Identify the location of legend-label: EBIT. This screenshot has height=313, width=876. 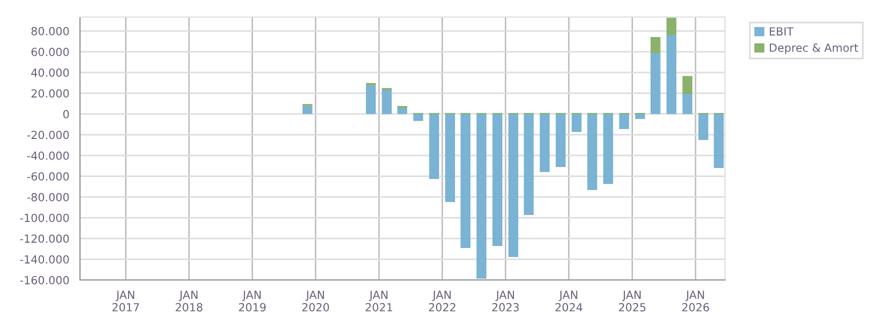
(782, 31).